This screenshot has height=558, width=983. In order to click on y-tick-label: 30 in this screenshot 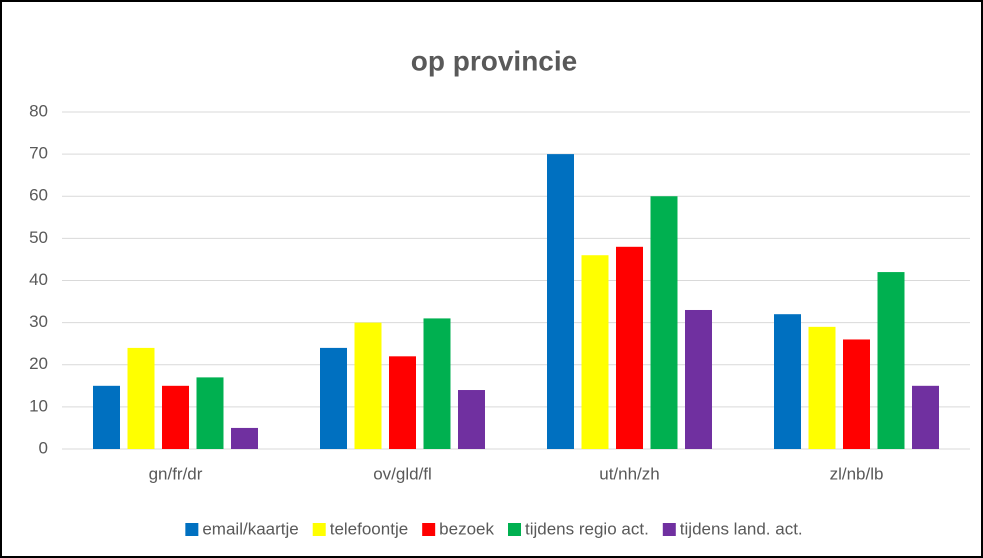, I will do `click(38, 321)`.